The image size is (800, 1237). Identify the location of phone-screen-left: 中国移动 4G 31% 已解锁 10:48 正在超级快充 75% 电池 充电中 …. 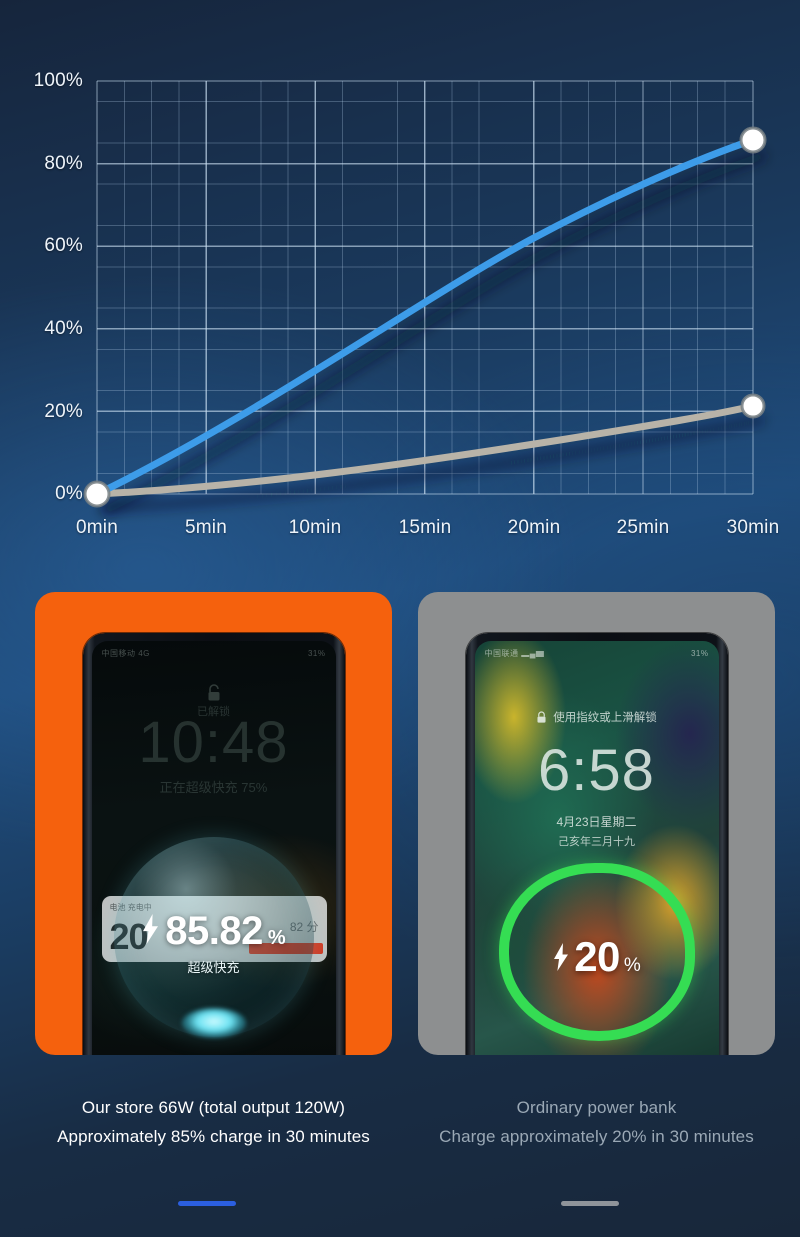
(213, 848).